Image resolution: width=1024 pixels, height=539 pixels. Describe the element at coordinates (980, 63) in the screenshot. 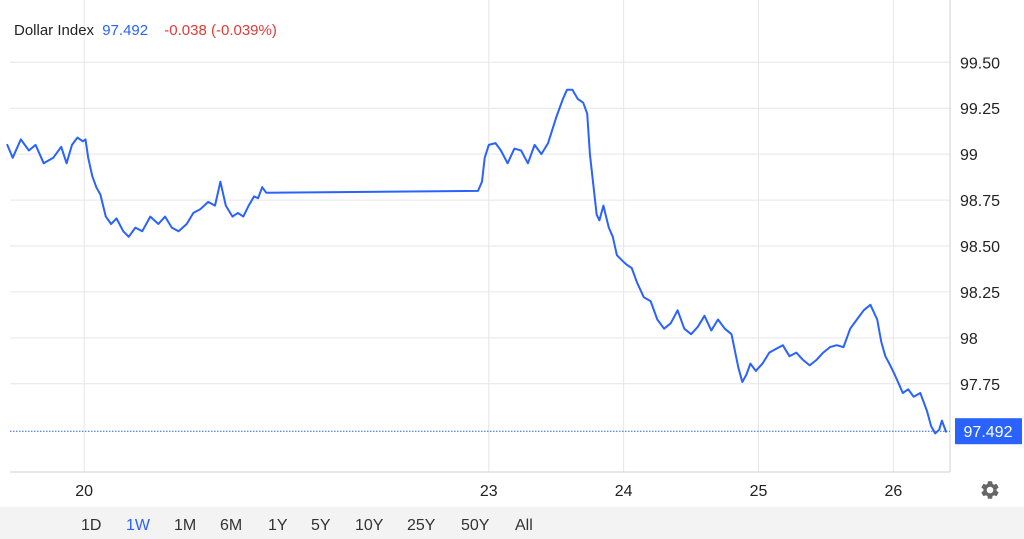

I see `y-tick-label: 99.50` at that location.